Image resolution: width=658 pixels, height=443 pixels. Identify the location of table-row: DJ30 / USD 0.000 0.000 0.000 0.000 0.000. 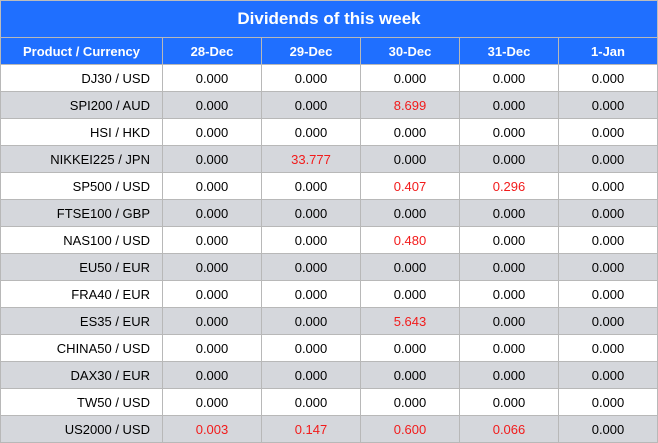
(329, 78).